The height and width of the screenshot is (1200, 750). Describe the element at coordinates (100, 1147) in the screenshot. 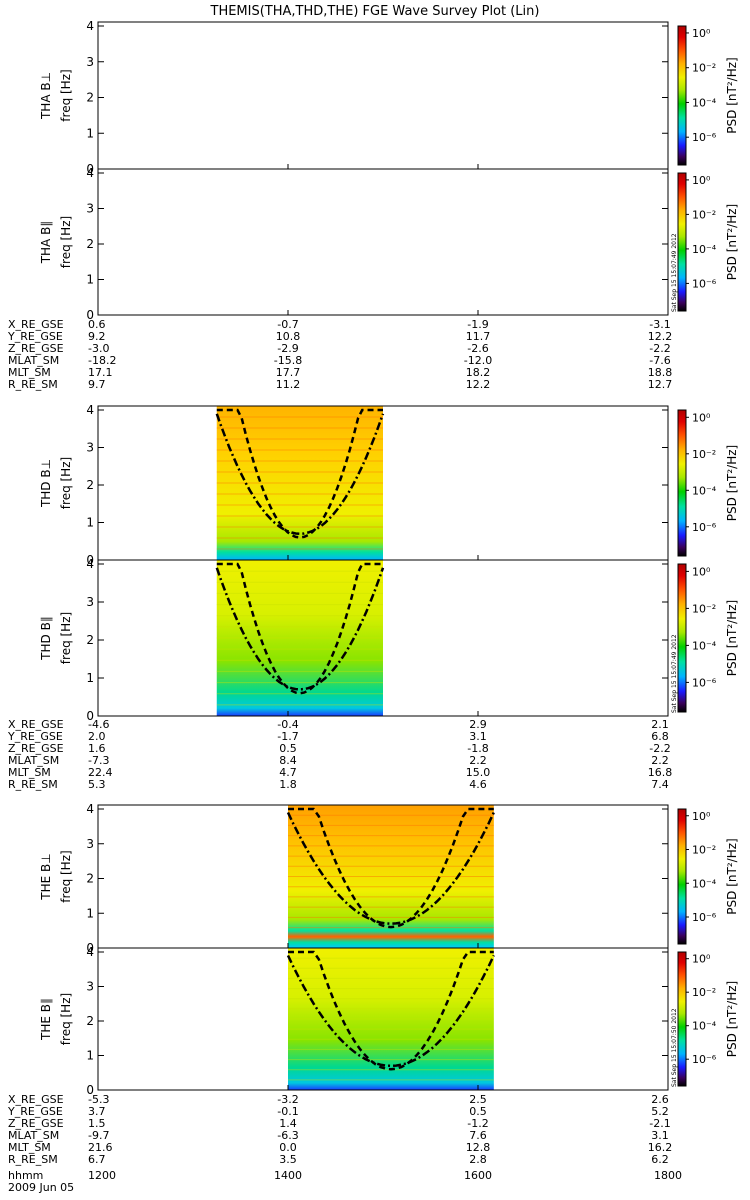

I see `ephemeris-value: 21.6` at that location.